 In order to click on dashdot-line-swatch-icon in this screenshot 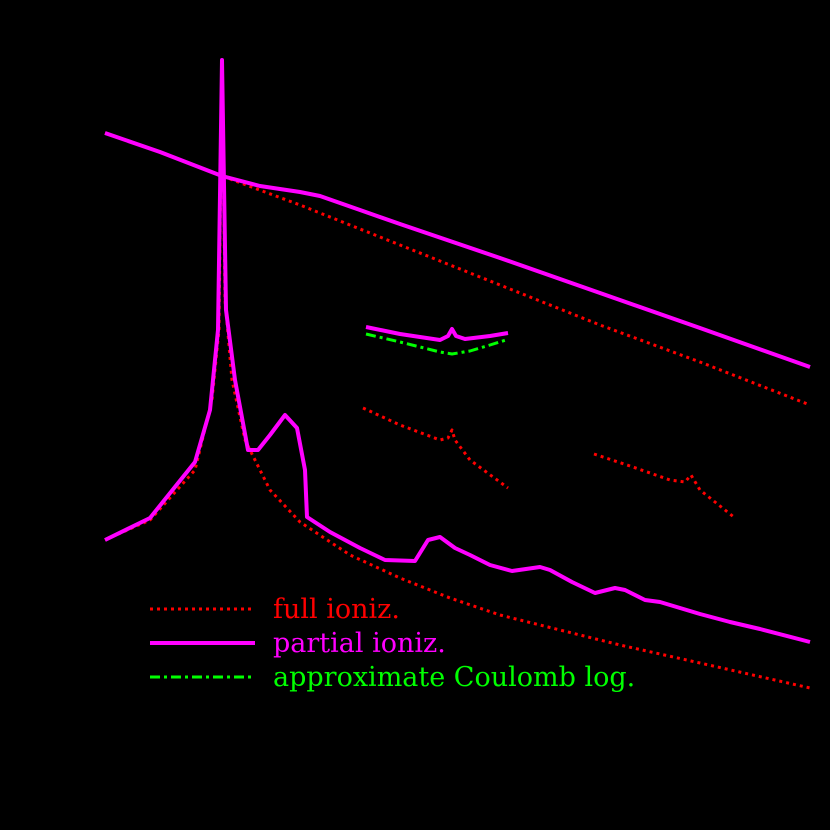, I will do `click(202, 677)`.